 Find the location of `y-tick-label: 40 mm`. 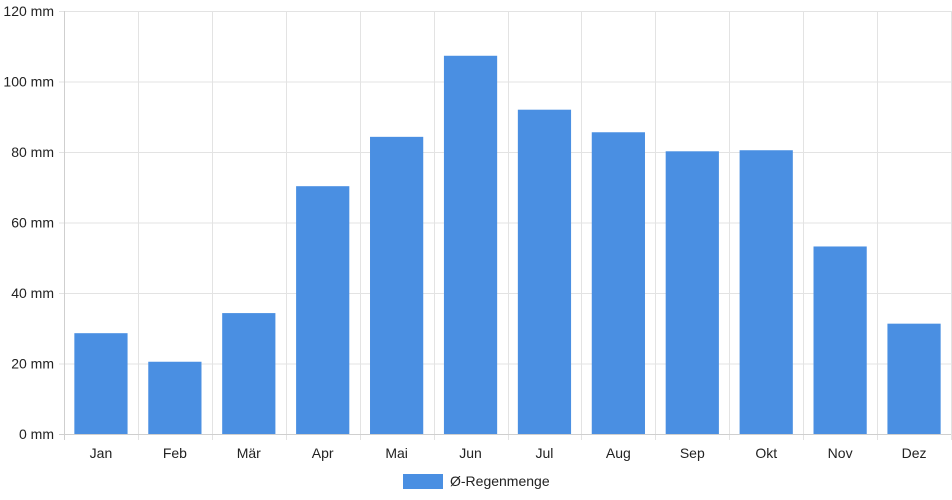

y-tick-label: 40 mm is located at coordinates (32, 293).